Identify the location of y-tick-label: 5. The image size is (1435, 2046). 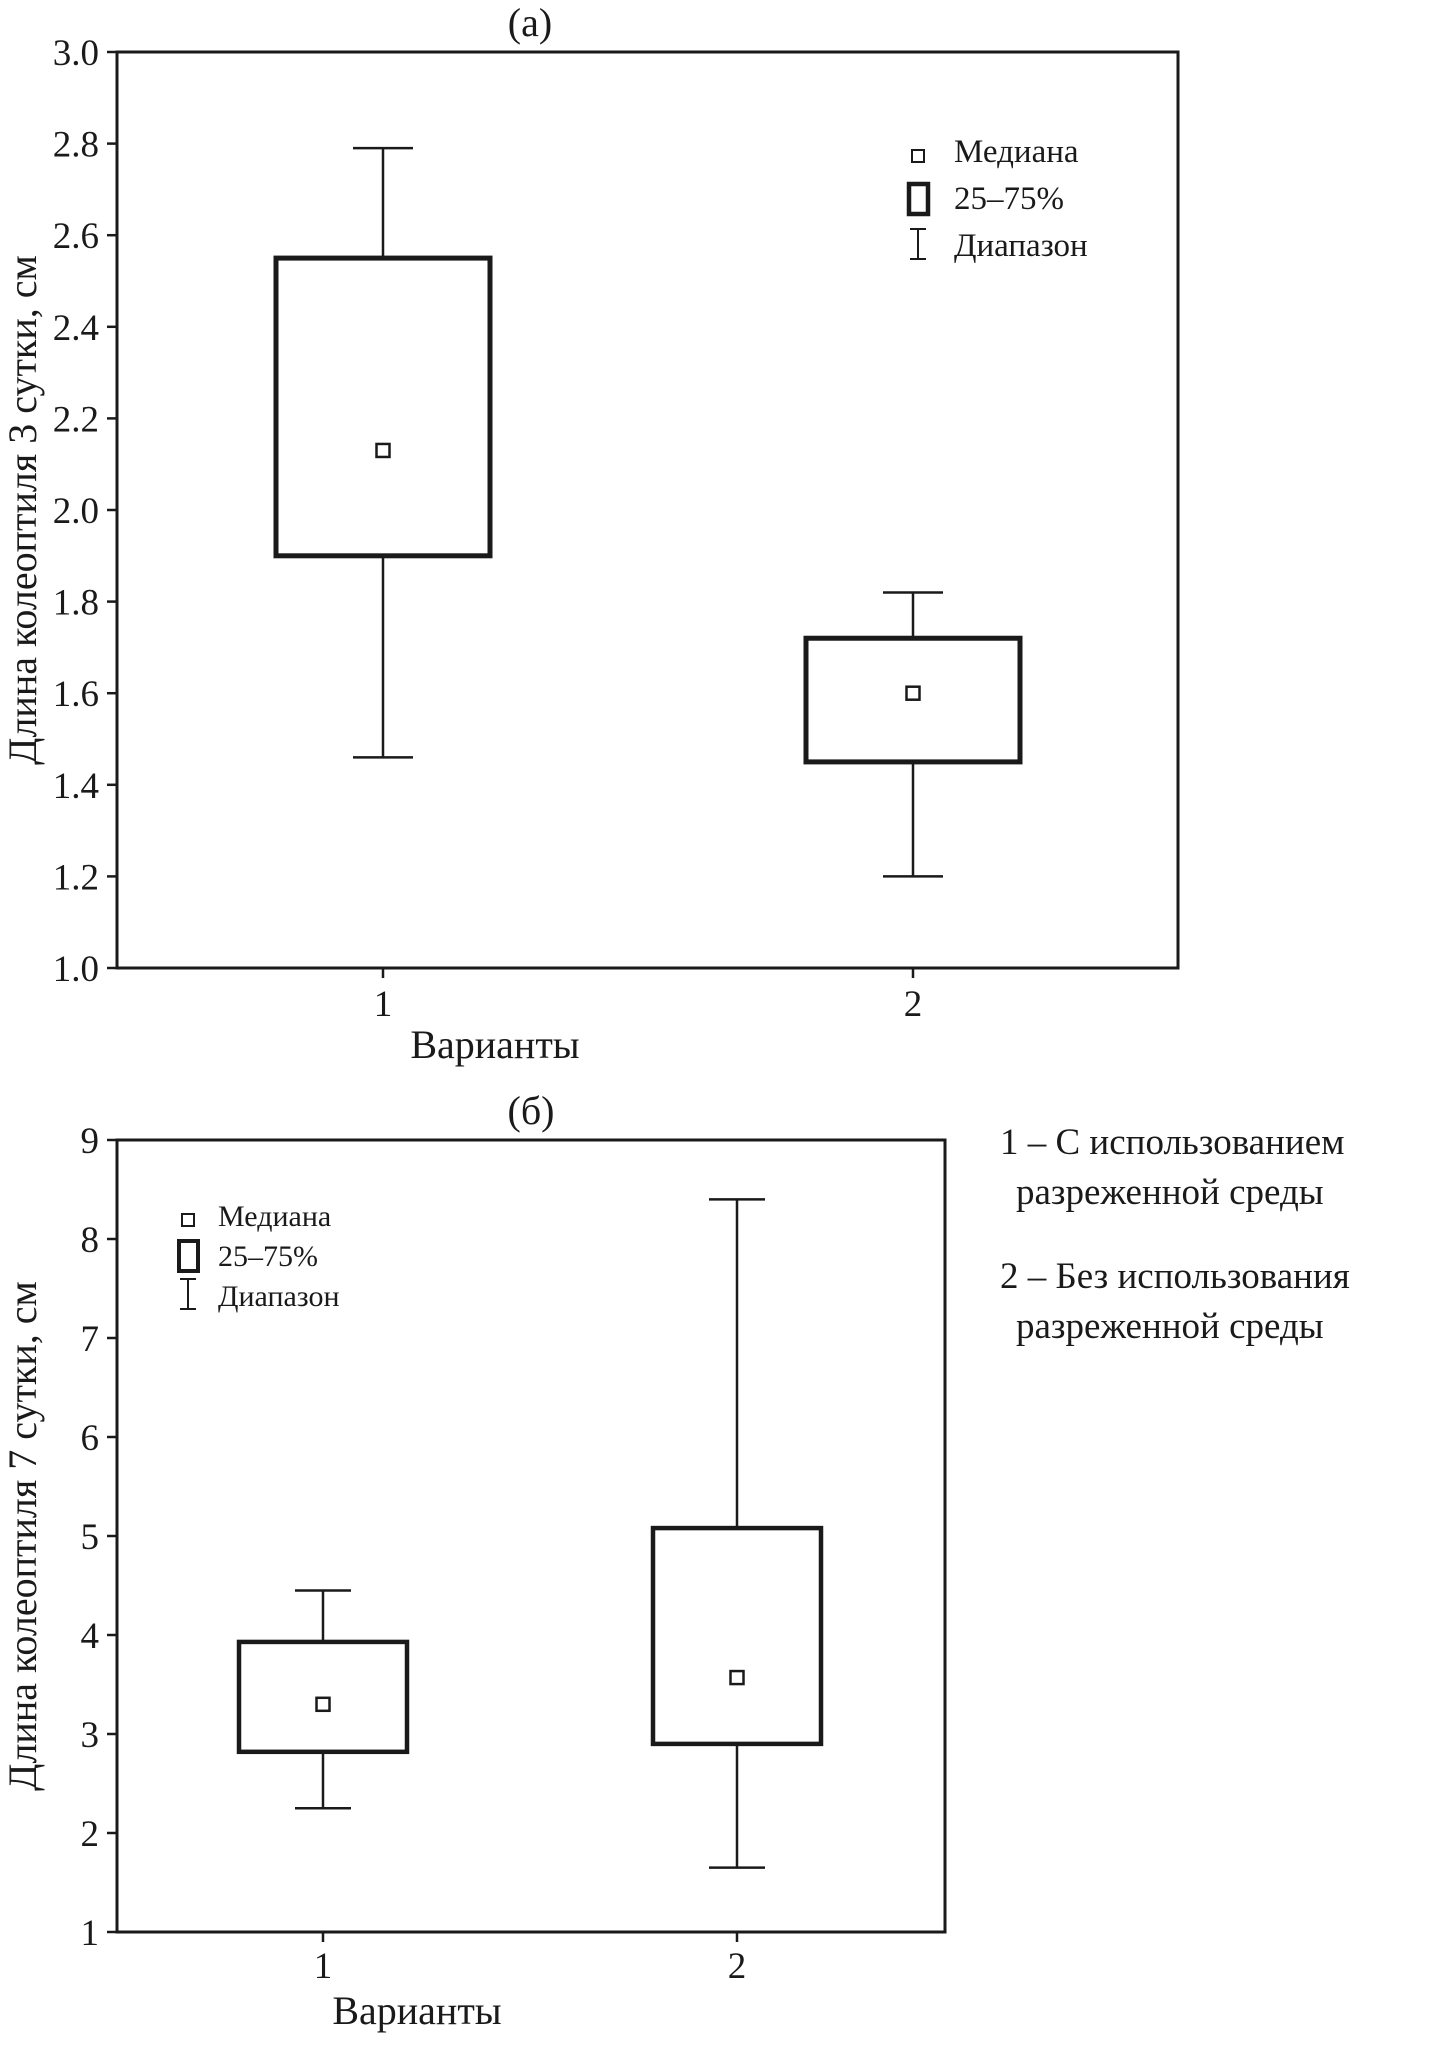
(90, 1537).